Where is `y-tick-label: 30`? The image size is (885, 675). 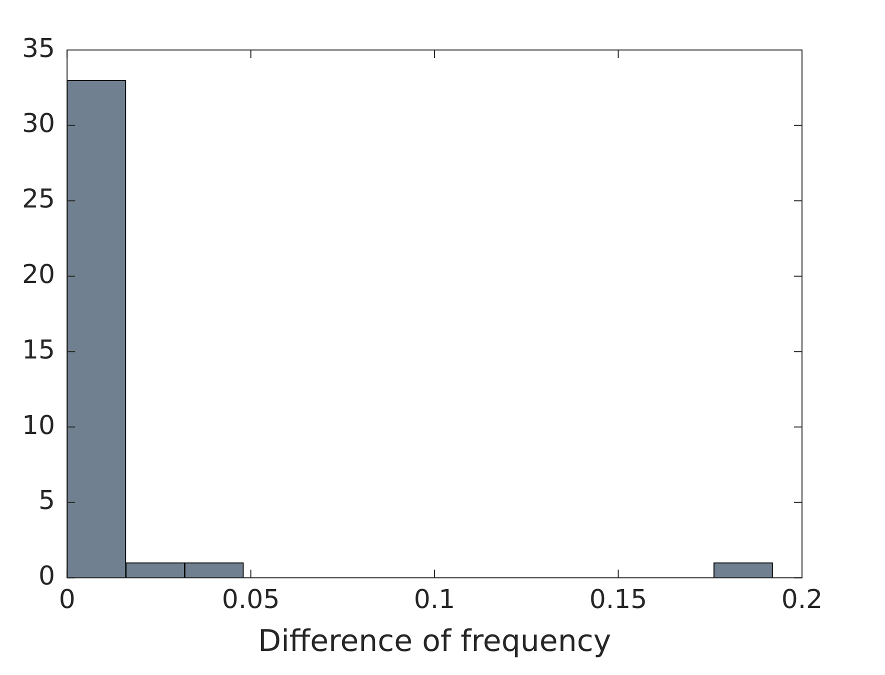
y-tick-label: 30 is located at coordinates (39, 124).